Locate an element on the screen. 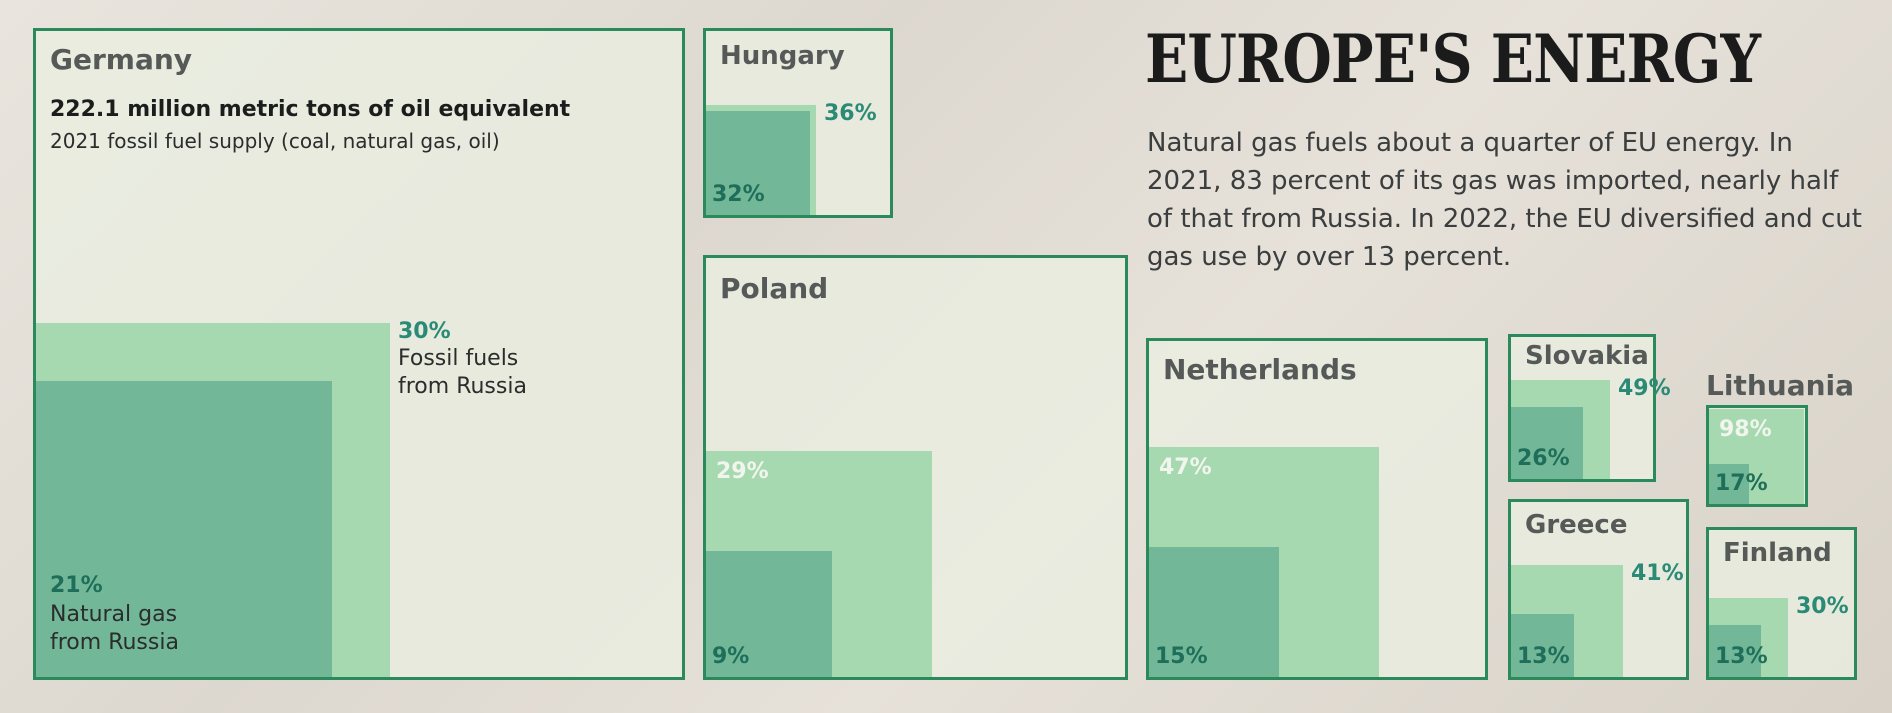  country-label-finland: Finland is located at coordinates (1777, 553).